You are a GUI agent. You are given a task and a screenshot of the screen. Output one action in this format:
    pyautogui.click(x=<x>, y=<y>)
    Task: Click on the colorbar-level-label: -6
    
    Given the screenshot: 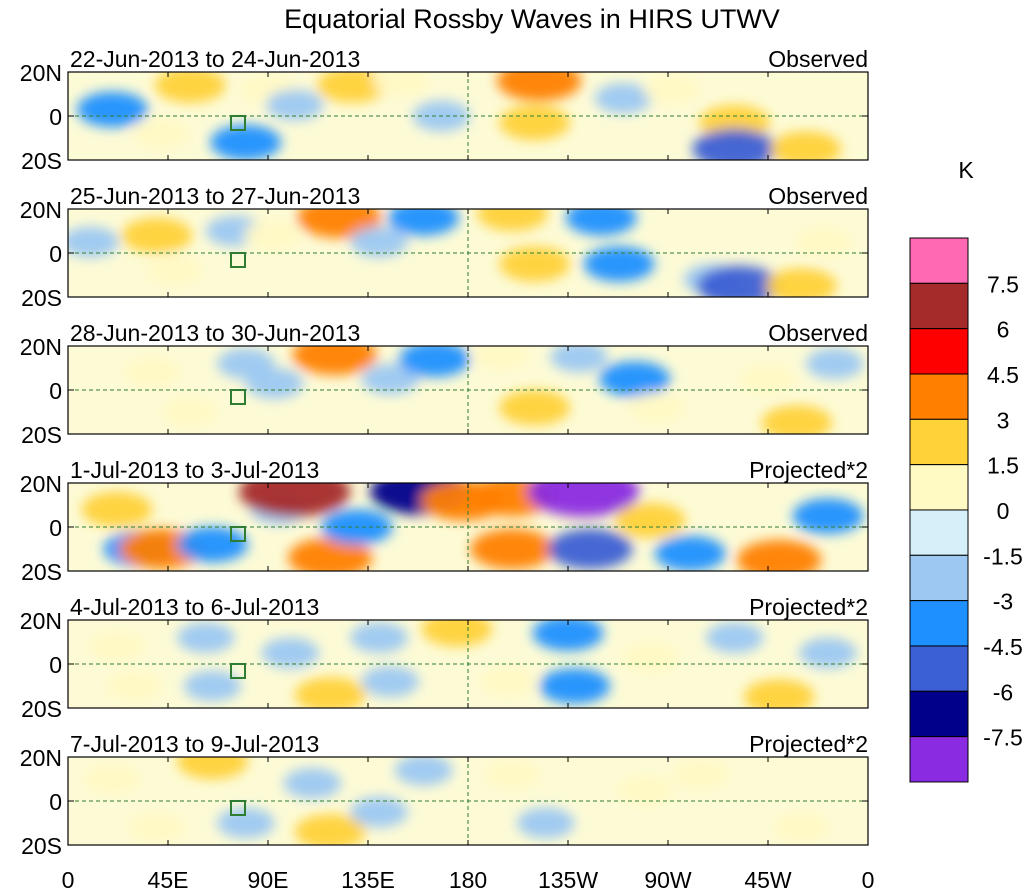 What is the action you would take?
    pyautogui.click(x=1003, y=692)
    